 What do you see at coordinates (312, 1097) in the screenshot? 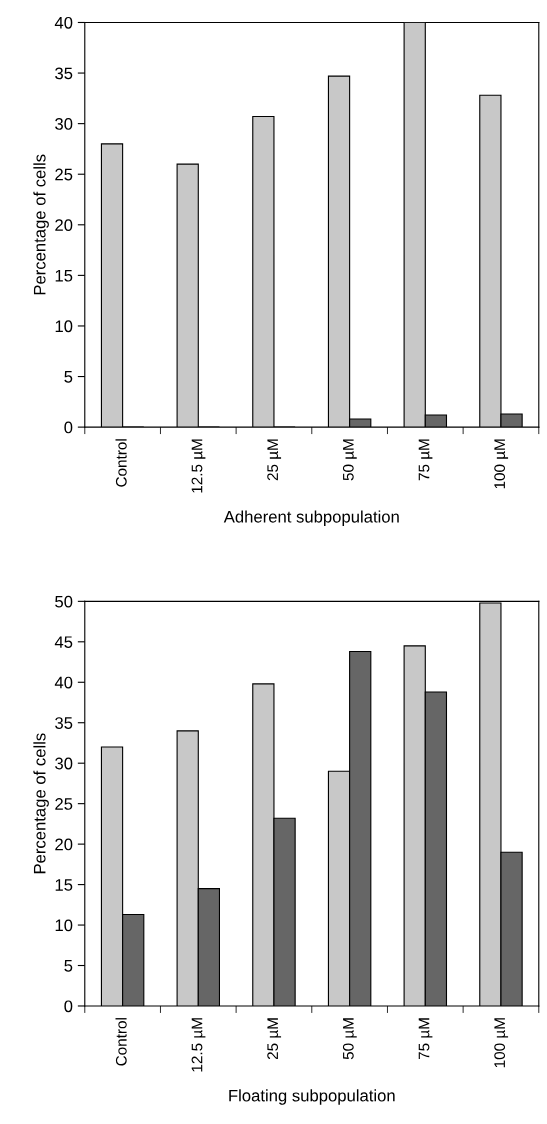
I see `x-axis-title: Floating subpopulation` at bounding box center [312, 1097].